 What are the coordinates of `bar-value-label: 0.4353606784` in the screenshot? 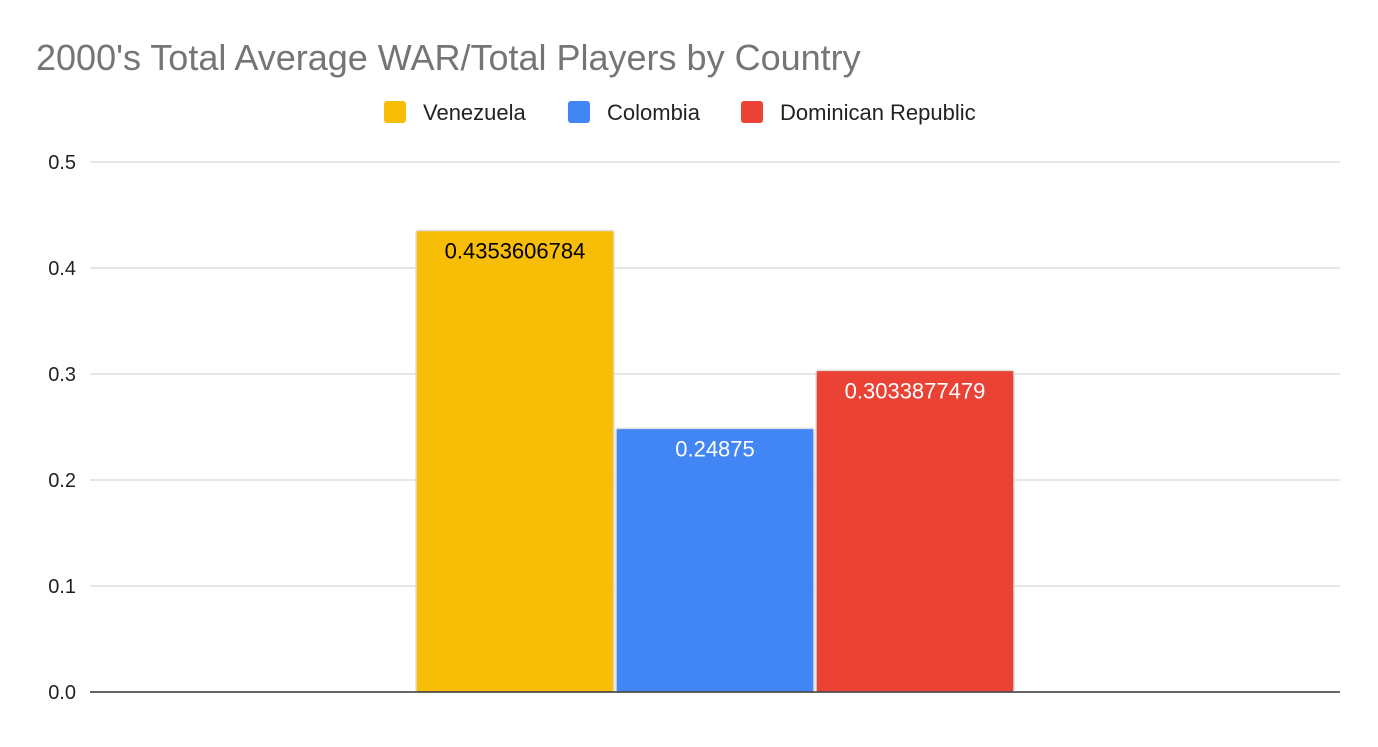 It's located at (515, 251).